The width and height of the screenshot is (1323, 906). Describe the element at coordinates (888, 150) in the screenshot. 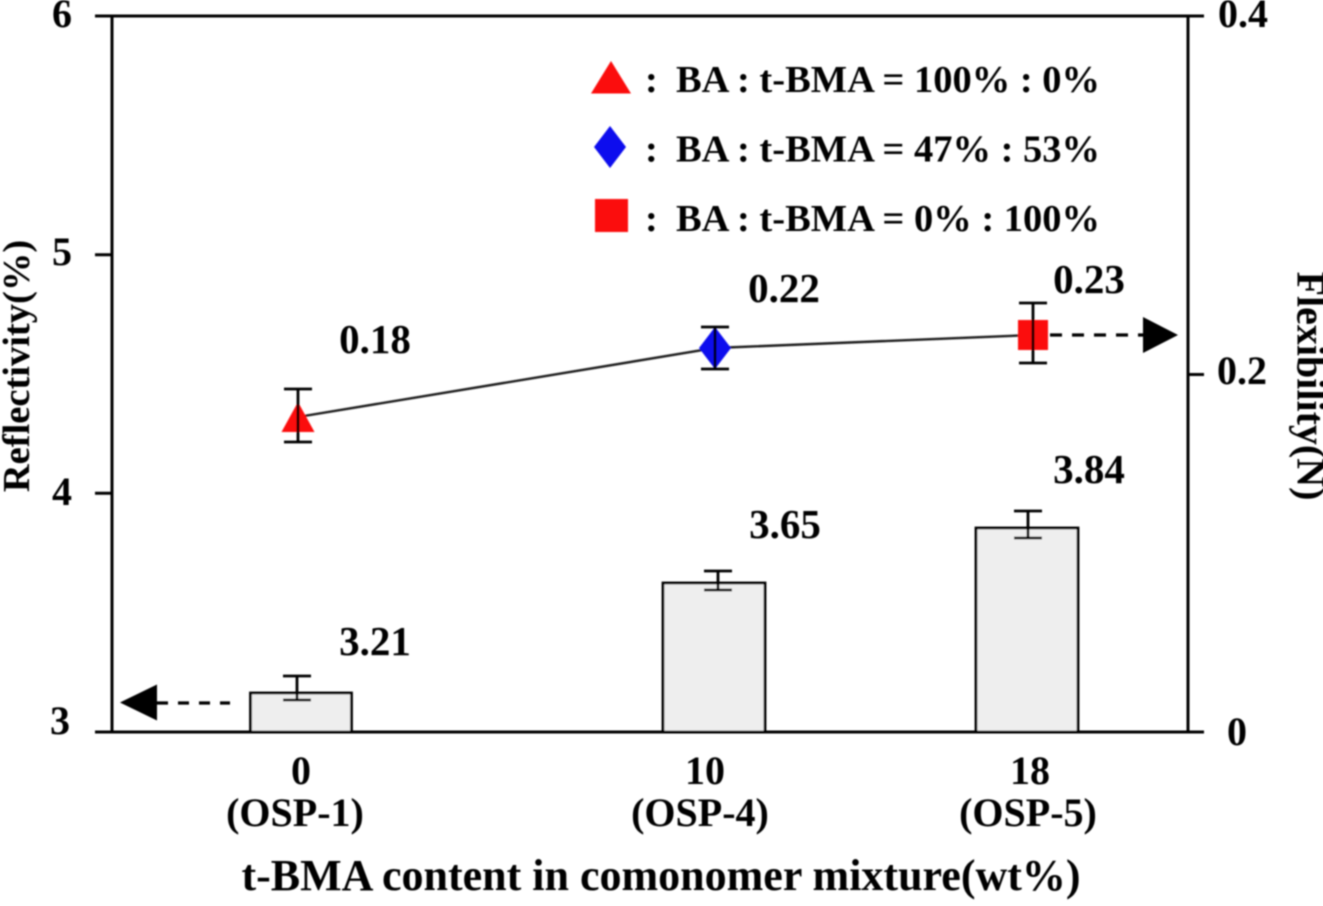

I see `svg-text: BA : t-BMA = 47% : 53%` at that location.